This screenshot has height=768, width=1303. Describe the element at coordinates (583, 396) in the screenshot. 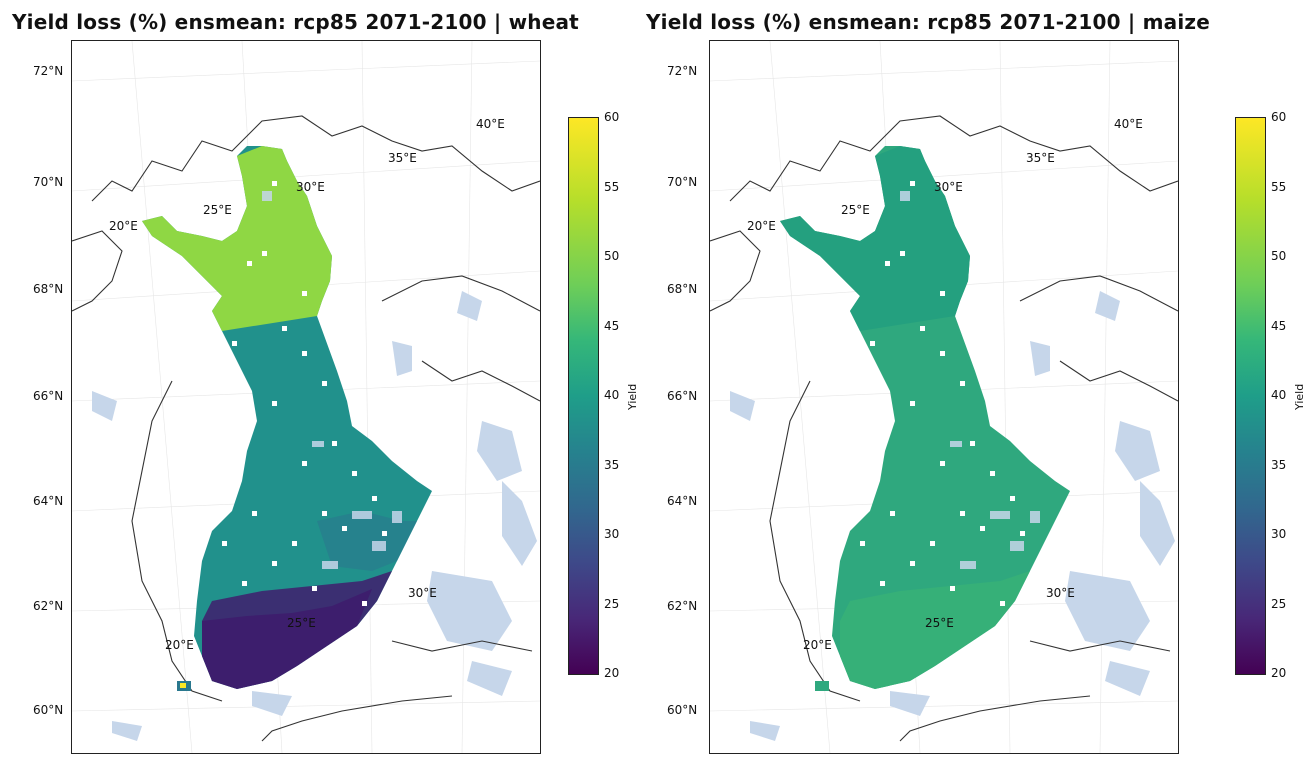

I see `wheat-colorbar` at that location.